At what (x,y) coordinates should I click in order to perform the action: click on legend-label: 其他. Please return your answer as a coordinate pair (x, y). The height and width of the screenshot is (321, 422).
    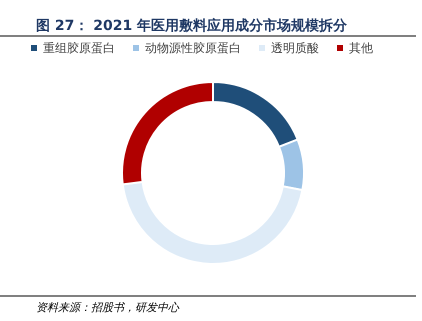
    Looking at the image, I should click on (361, 48).